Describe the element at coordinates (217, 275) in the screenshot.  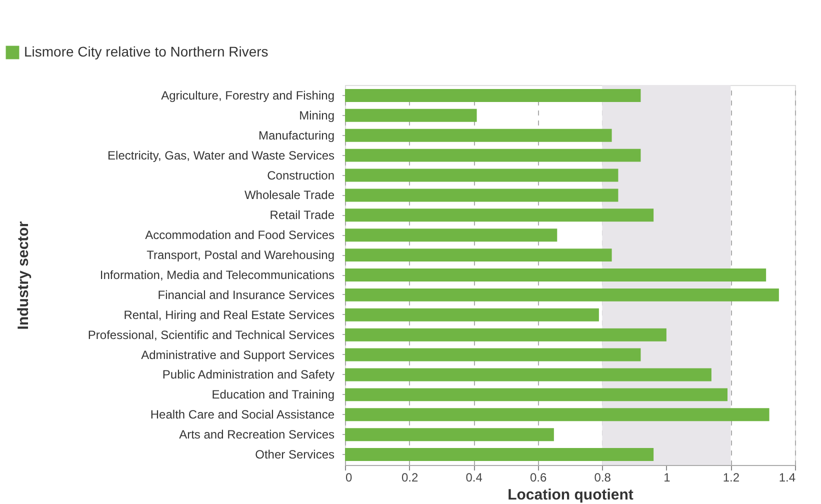
I see `y-tick-label: Information, Media and Telecommunications` at that location.